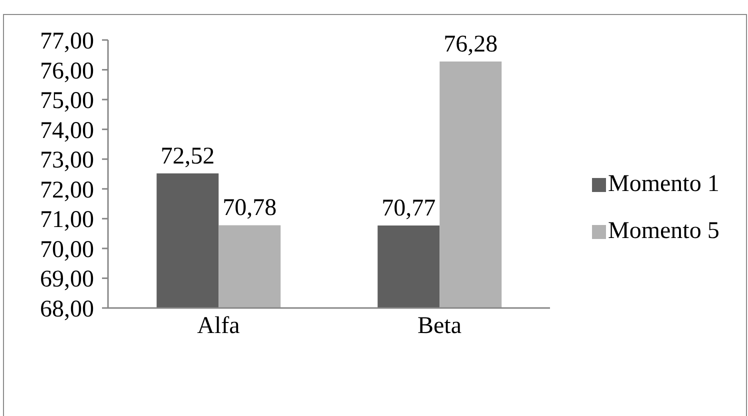 This screenshot has width=748, height=416. Describe the element at coordinates (67, 190) in the screenshot. I see `y-tick-label: 72,00` at that location.